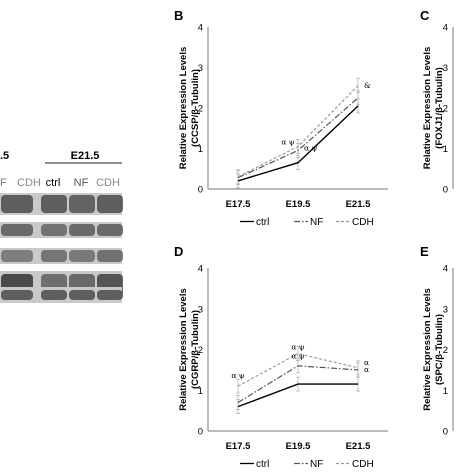 This screenshot has height=474, width=474. Describe the element at coordinates (53, 183) in the screenshot. I see `blot-lane-label: ctrl` at that location.